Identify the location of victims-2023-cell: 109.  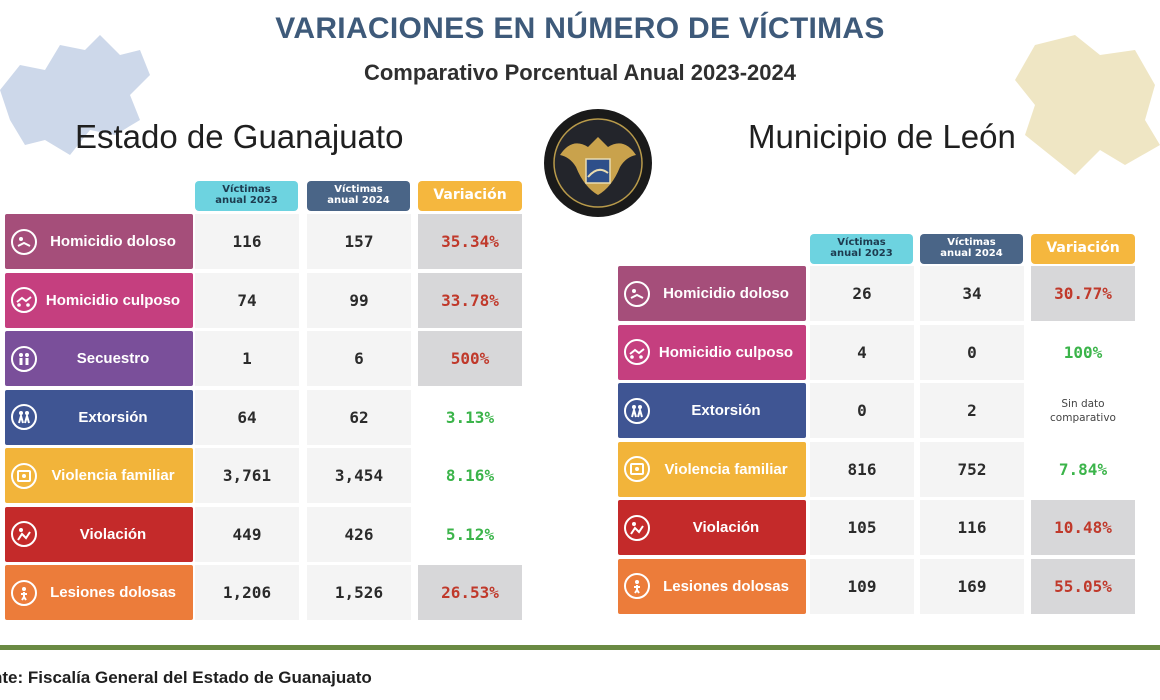
(862, 586).